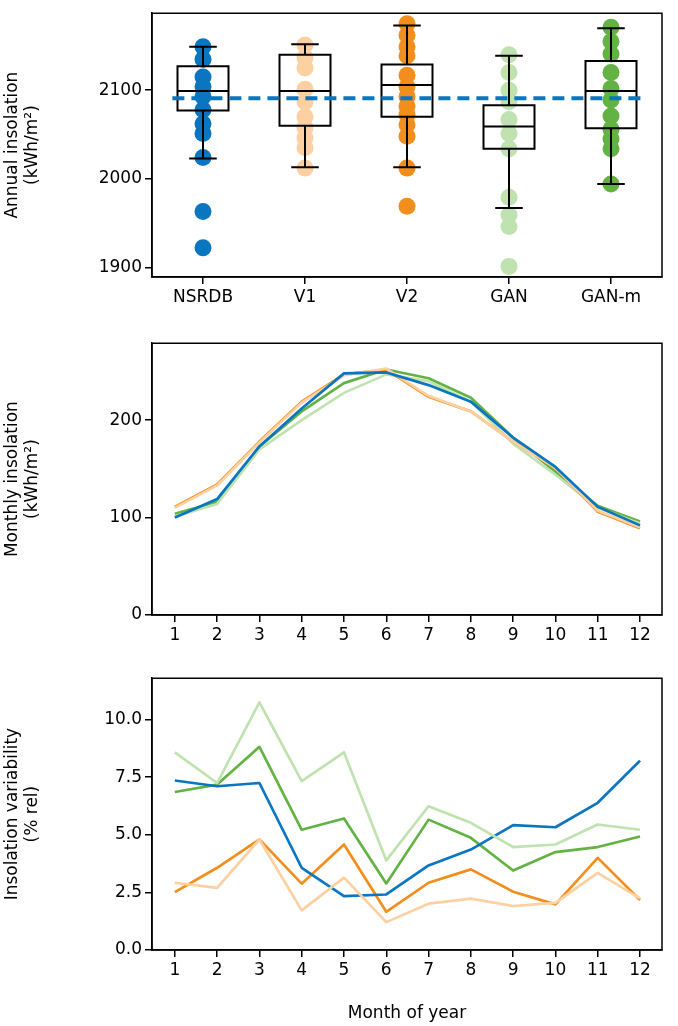 The image size is (678, 1026). What do you see at coordinates (21, 479) in the screenshot?
I see `y-axis-title: Monthly insolation (kWh/m²)` at bounding box center [21, 479].